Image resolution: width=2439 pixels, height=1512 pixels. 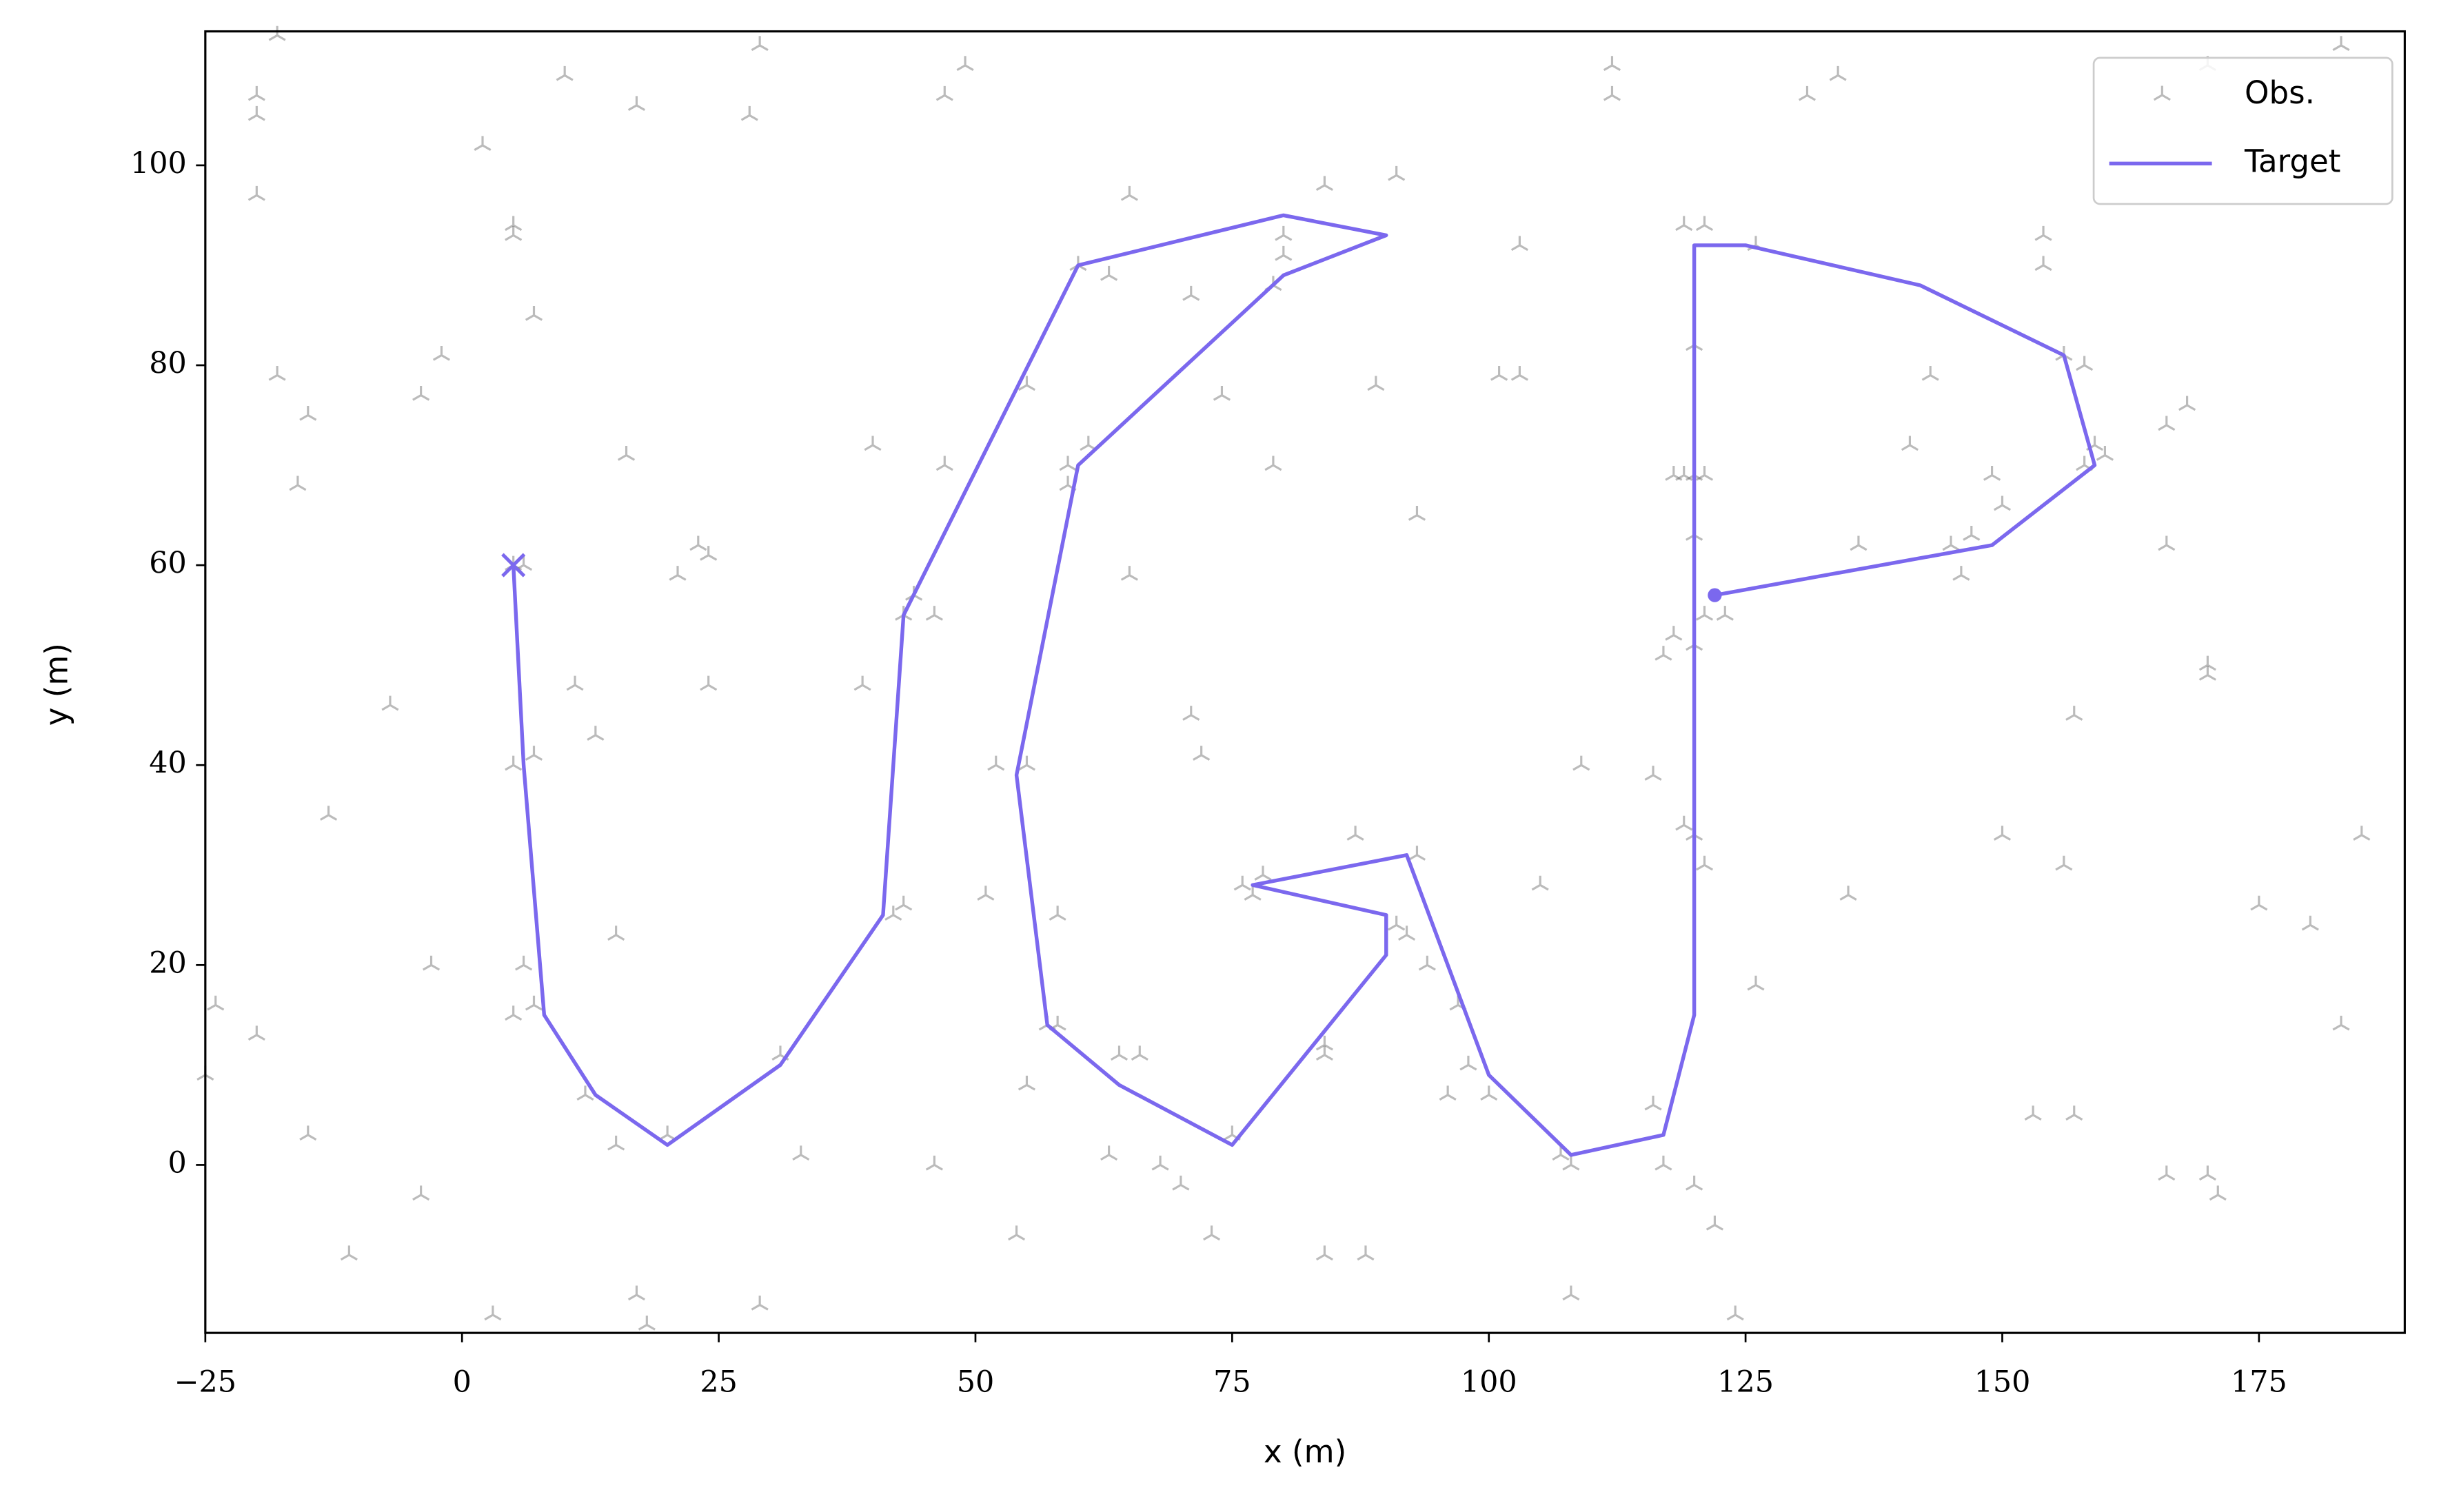 What do you see at coordinates (2259, 1382) in the screenshot?
I see `x-tick-label: 175` at bounding box center [2259, 1382].